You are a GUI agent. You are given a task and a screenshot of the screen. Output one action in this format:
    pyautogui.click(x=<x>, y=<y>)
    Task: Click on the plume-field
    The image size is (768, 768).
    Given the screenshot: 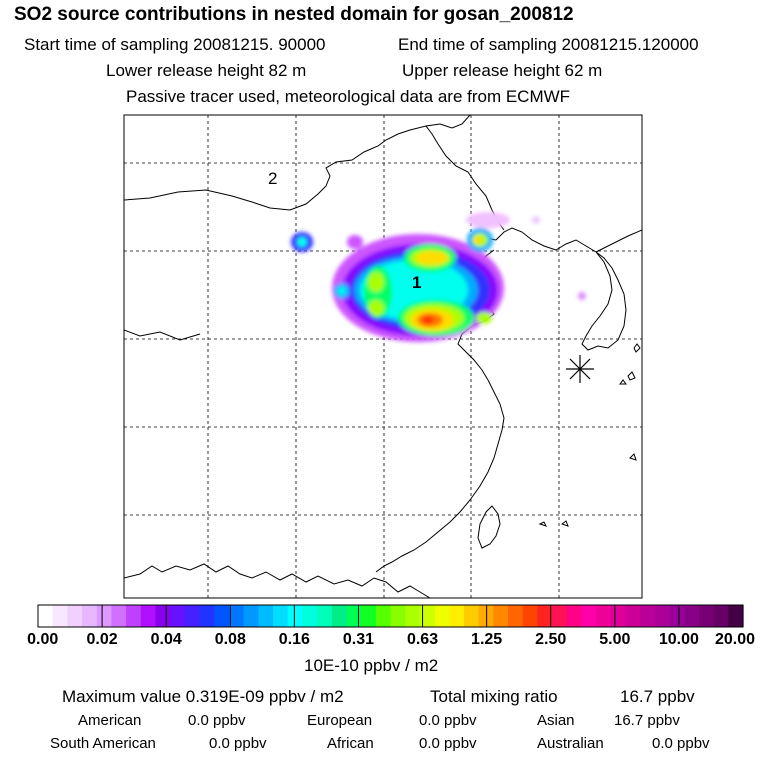 What is the action you would take?
    pyautogui.click(x=438, y=277)
    